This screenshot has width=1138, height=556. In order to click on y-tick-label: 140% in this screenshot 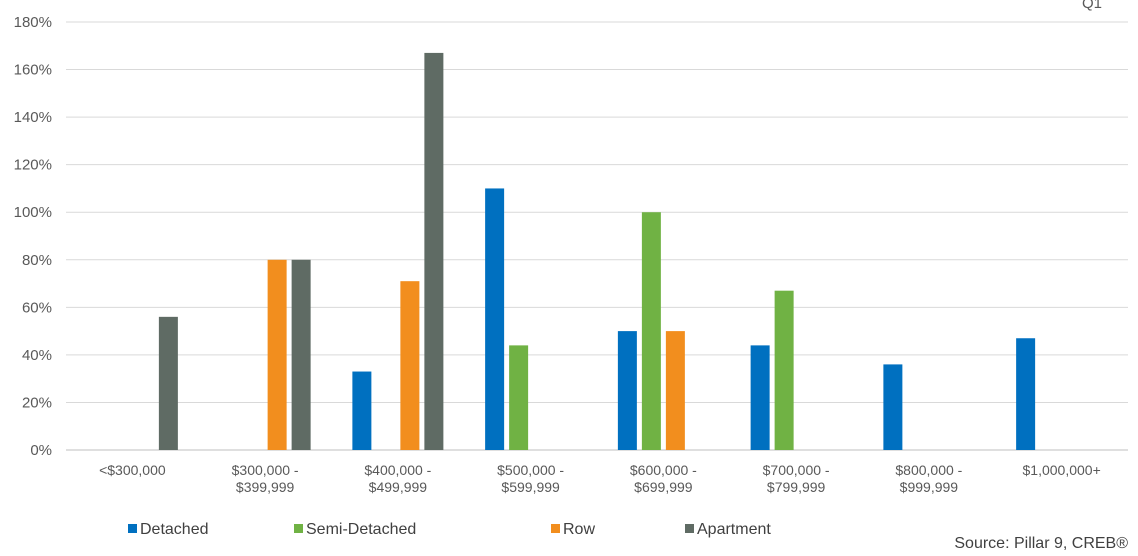, I will do `click(33, 117)`.